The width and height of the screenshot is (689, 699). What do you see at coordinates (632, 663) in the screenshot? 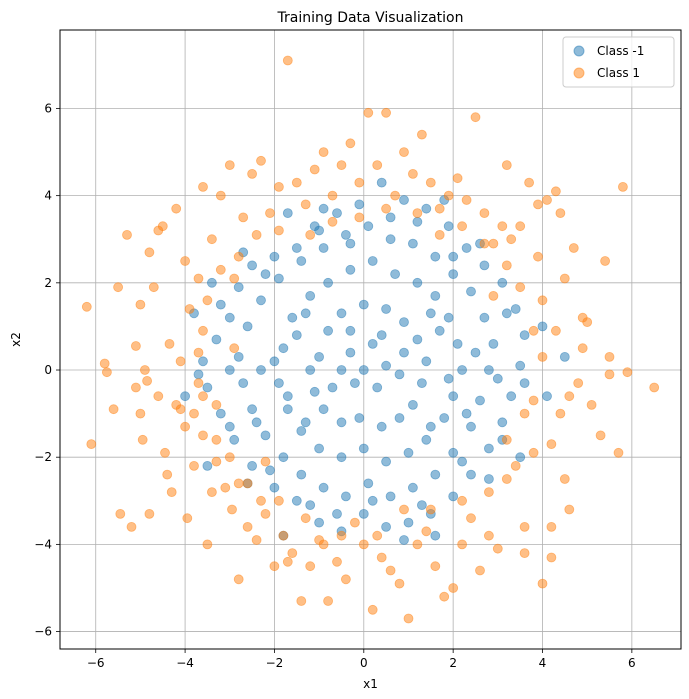
I see `x-tick-label: 6` at bounding box center [632, 663].